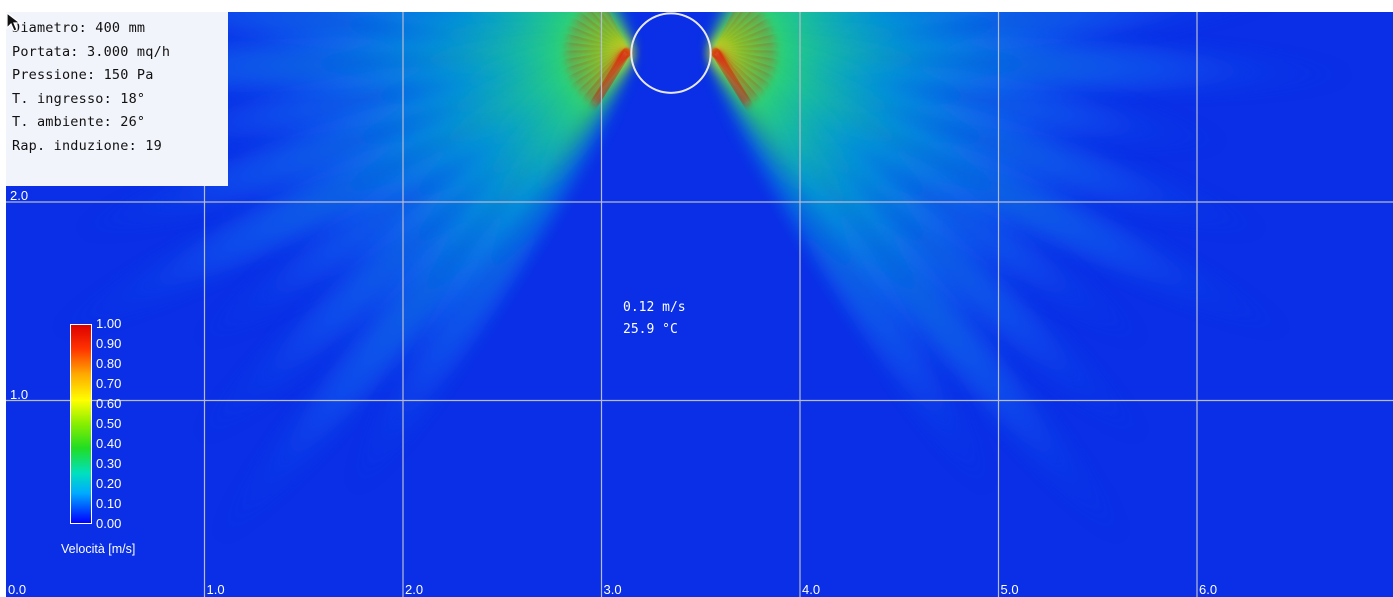  Describe the element at coordinates (109, 423) in the screenshot. I see `colorbar-tick-label: 0.50` at that location.